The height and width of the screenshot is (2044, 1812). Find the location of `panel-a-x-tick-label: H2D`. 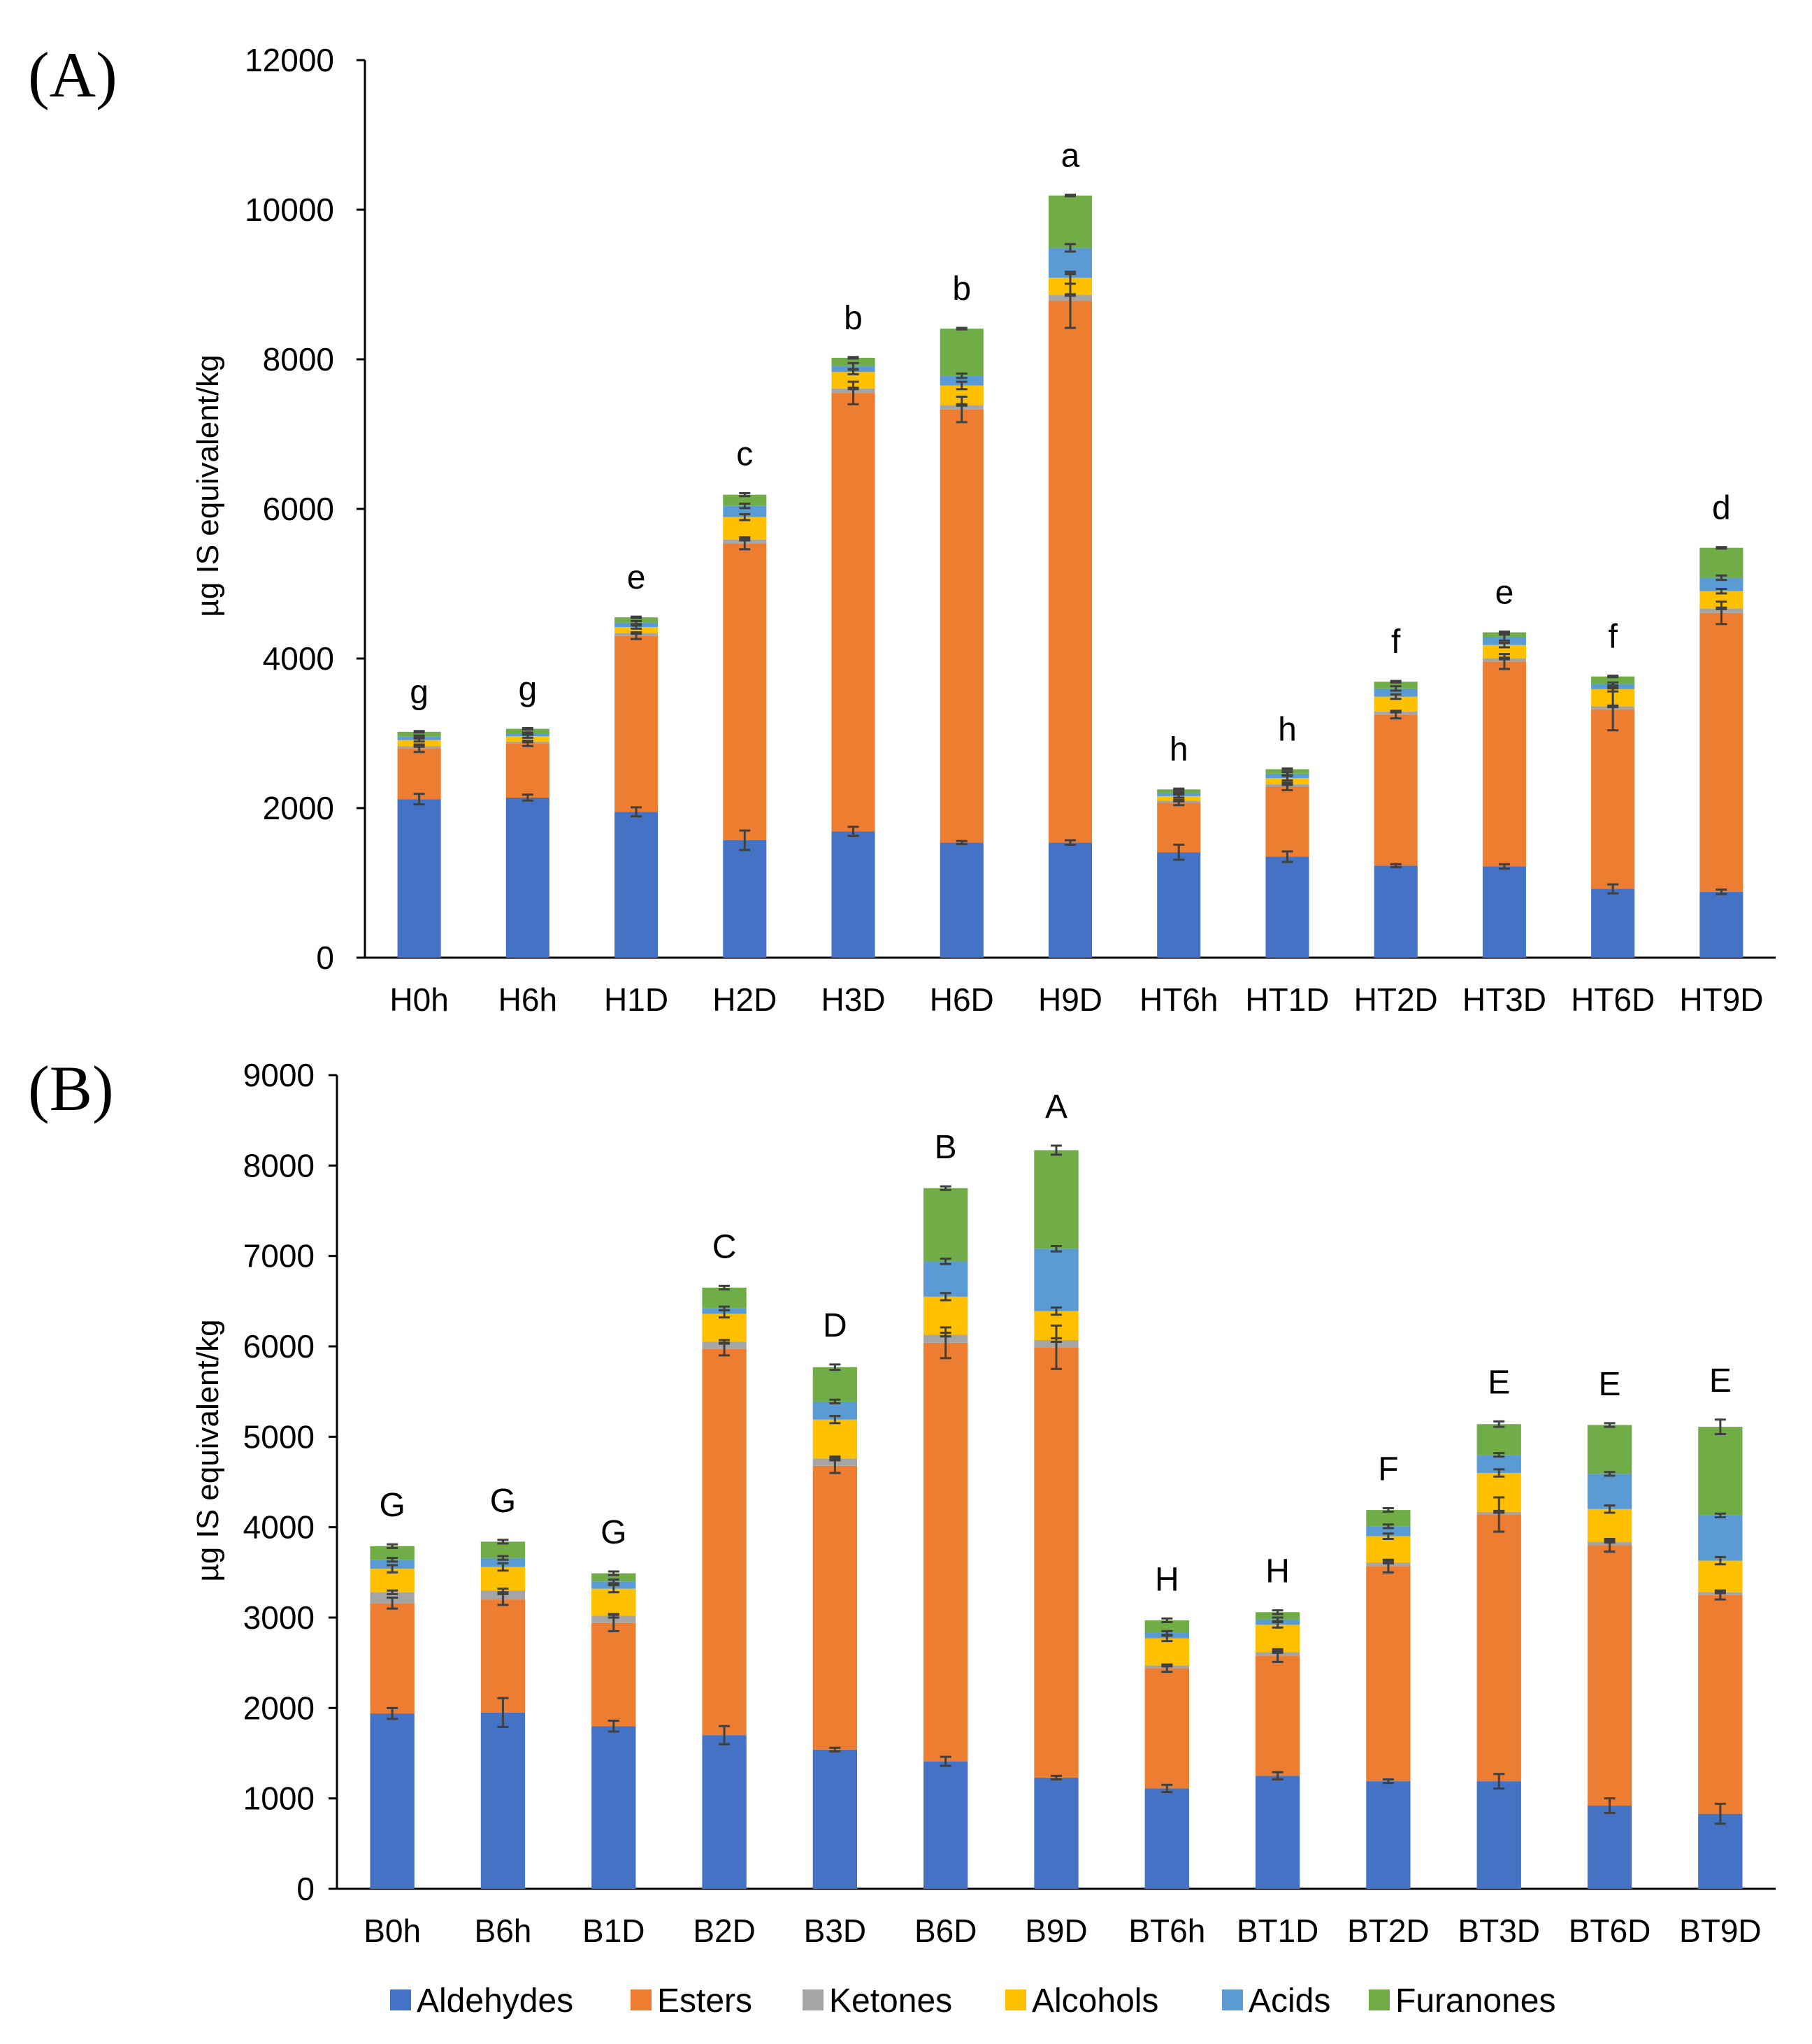

panel-a-x-tick-label: H2D is located at coordinates (744, 999).